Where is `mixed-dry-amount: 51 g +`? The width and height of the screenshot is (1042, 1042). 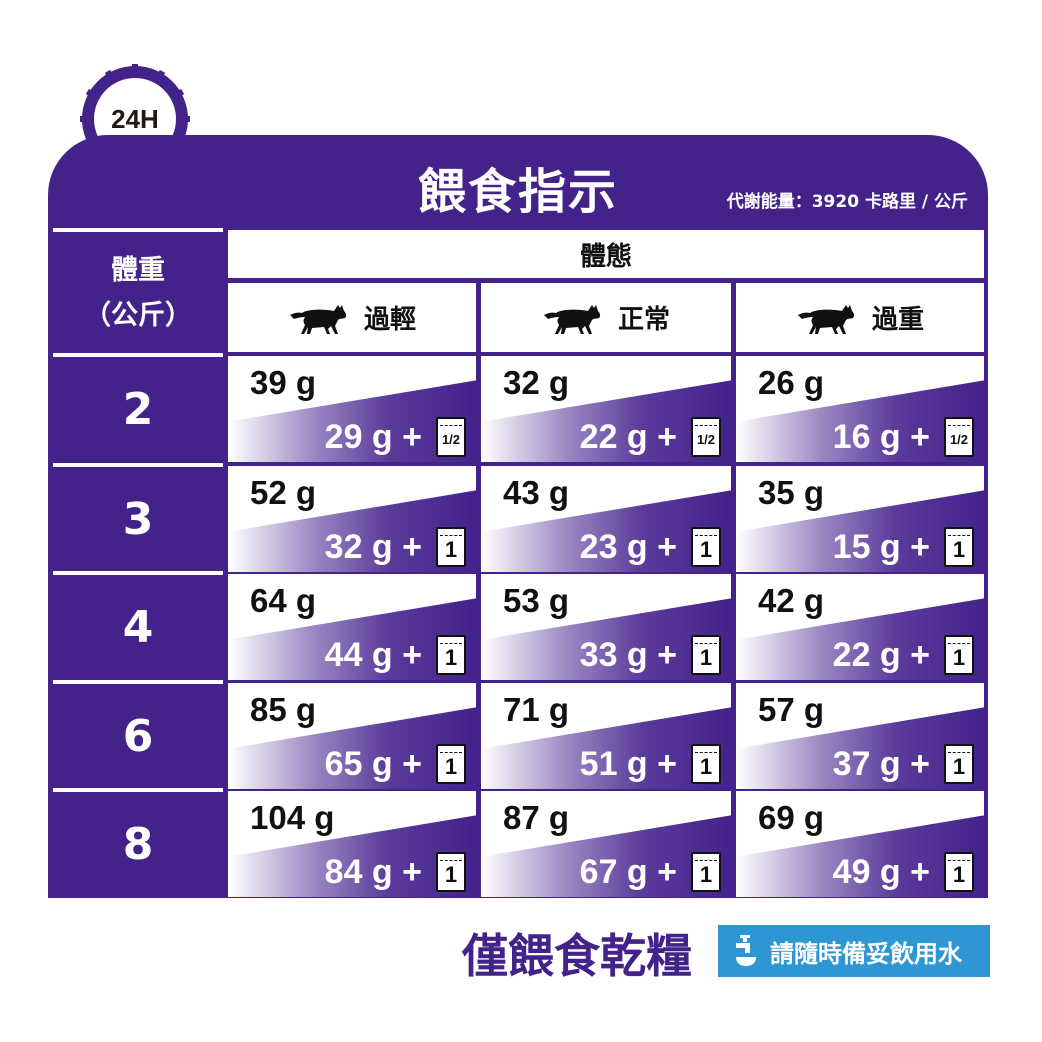
mixed-dry-amount: 51 g + is located at coordinates (628, 763).